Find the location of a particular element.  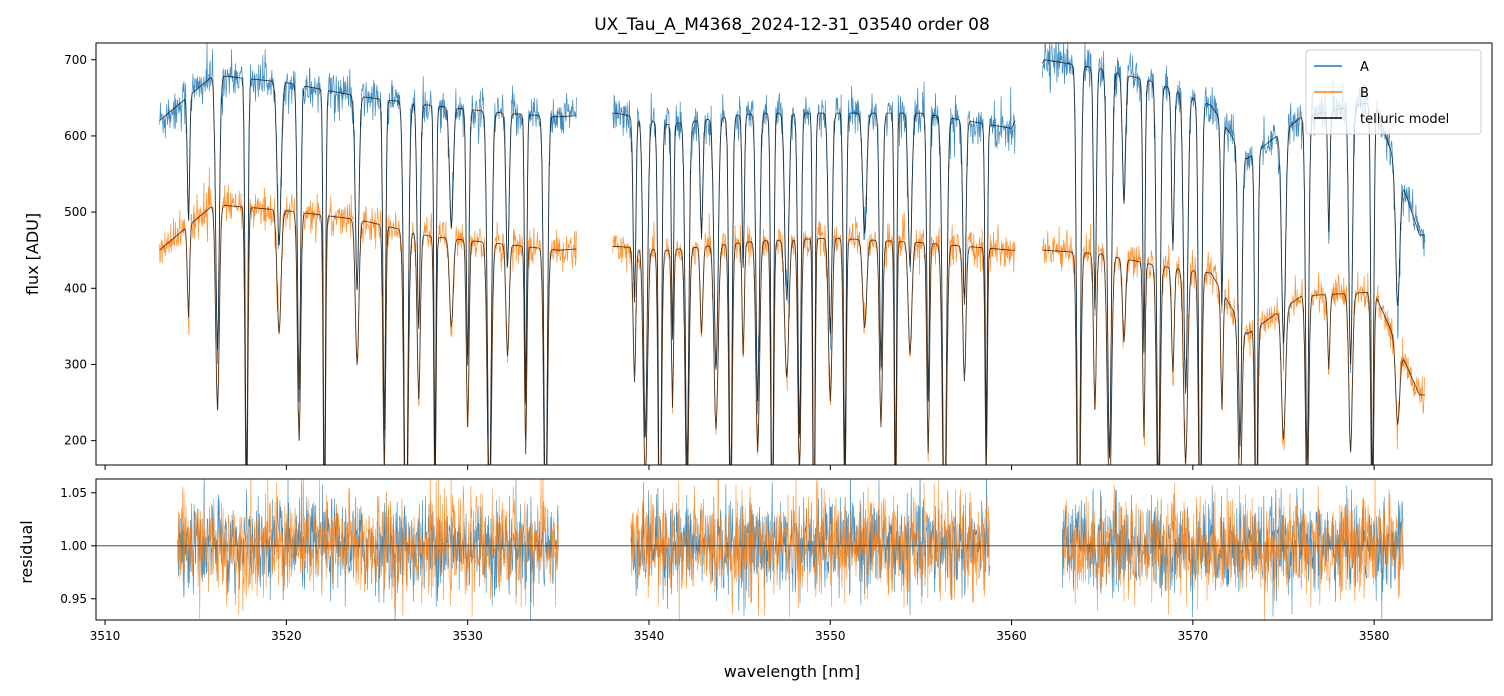

legend-box is located at coordinates (1393, 92).